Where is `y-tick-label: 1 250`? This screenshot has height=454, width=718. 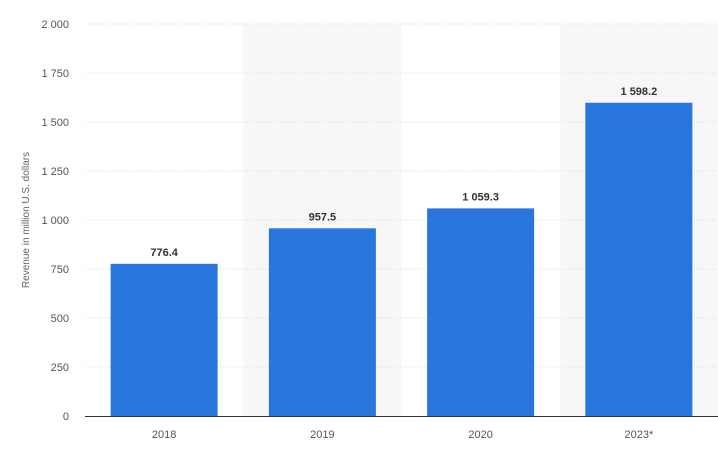 y-tick-label: 1 250 is located at coordinates (55, 172).